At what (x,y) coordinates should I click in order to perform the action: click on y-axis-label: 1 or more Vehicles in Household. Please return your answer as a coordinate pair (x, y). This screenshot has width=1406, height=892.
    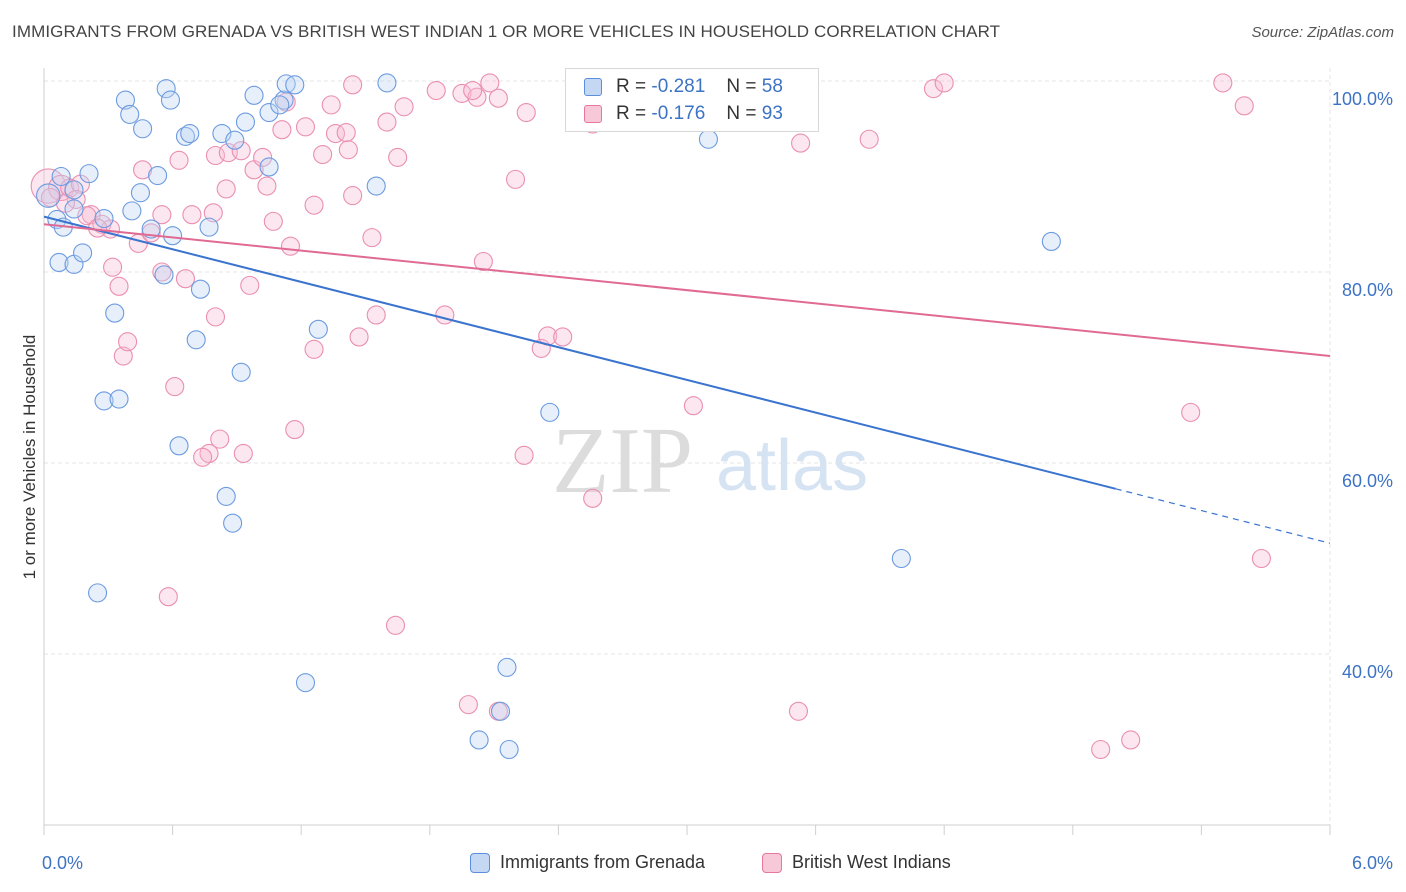
    Looking at the image, I should click on (29, 457).